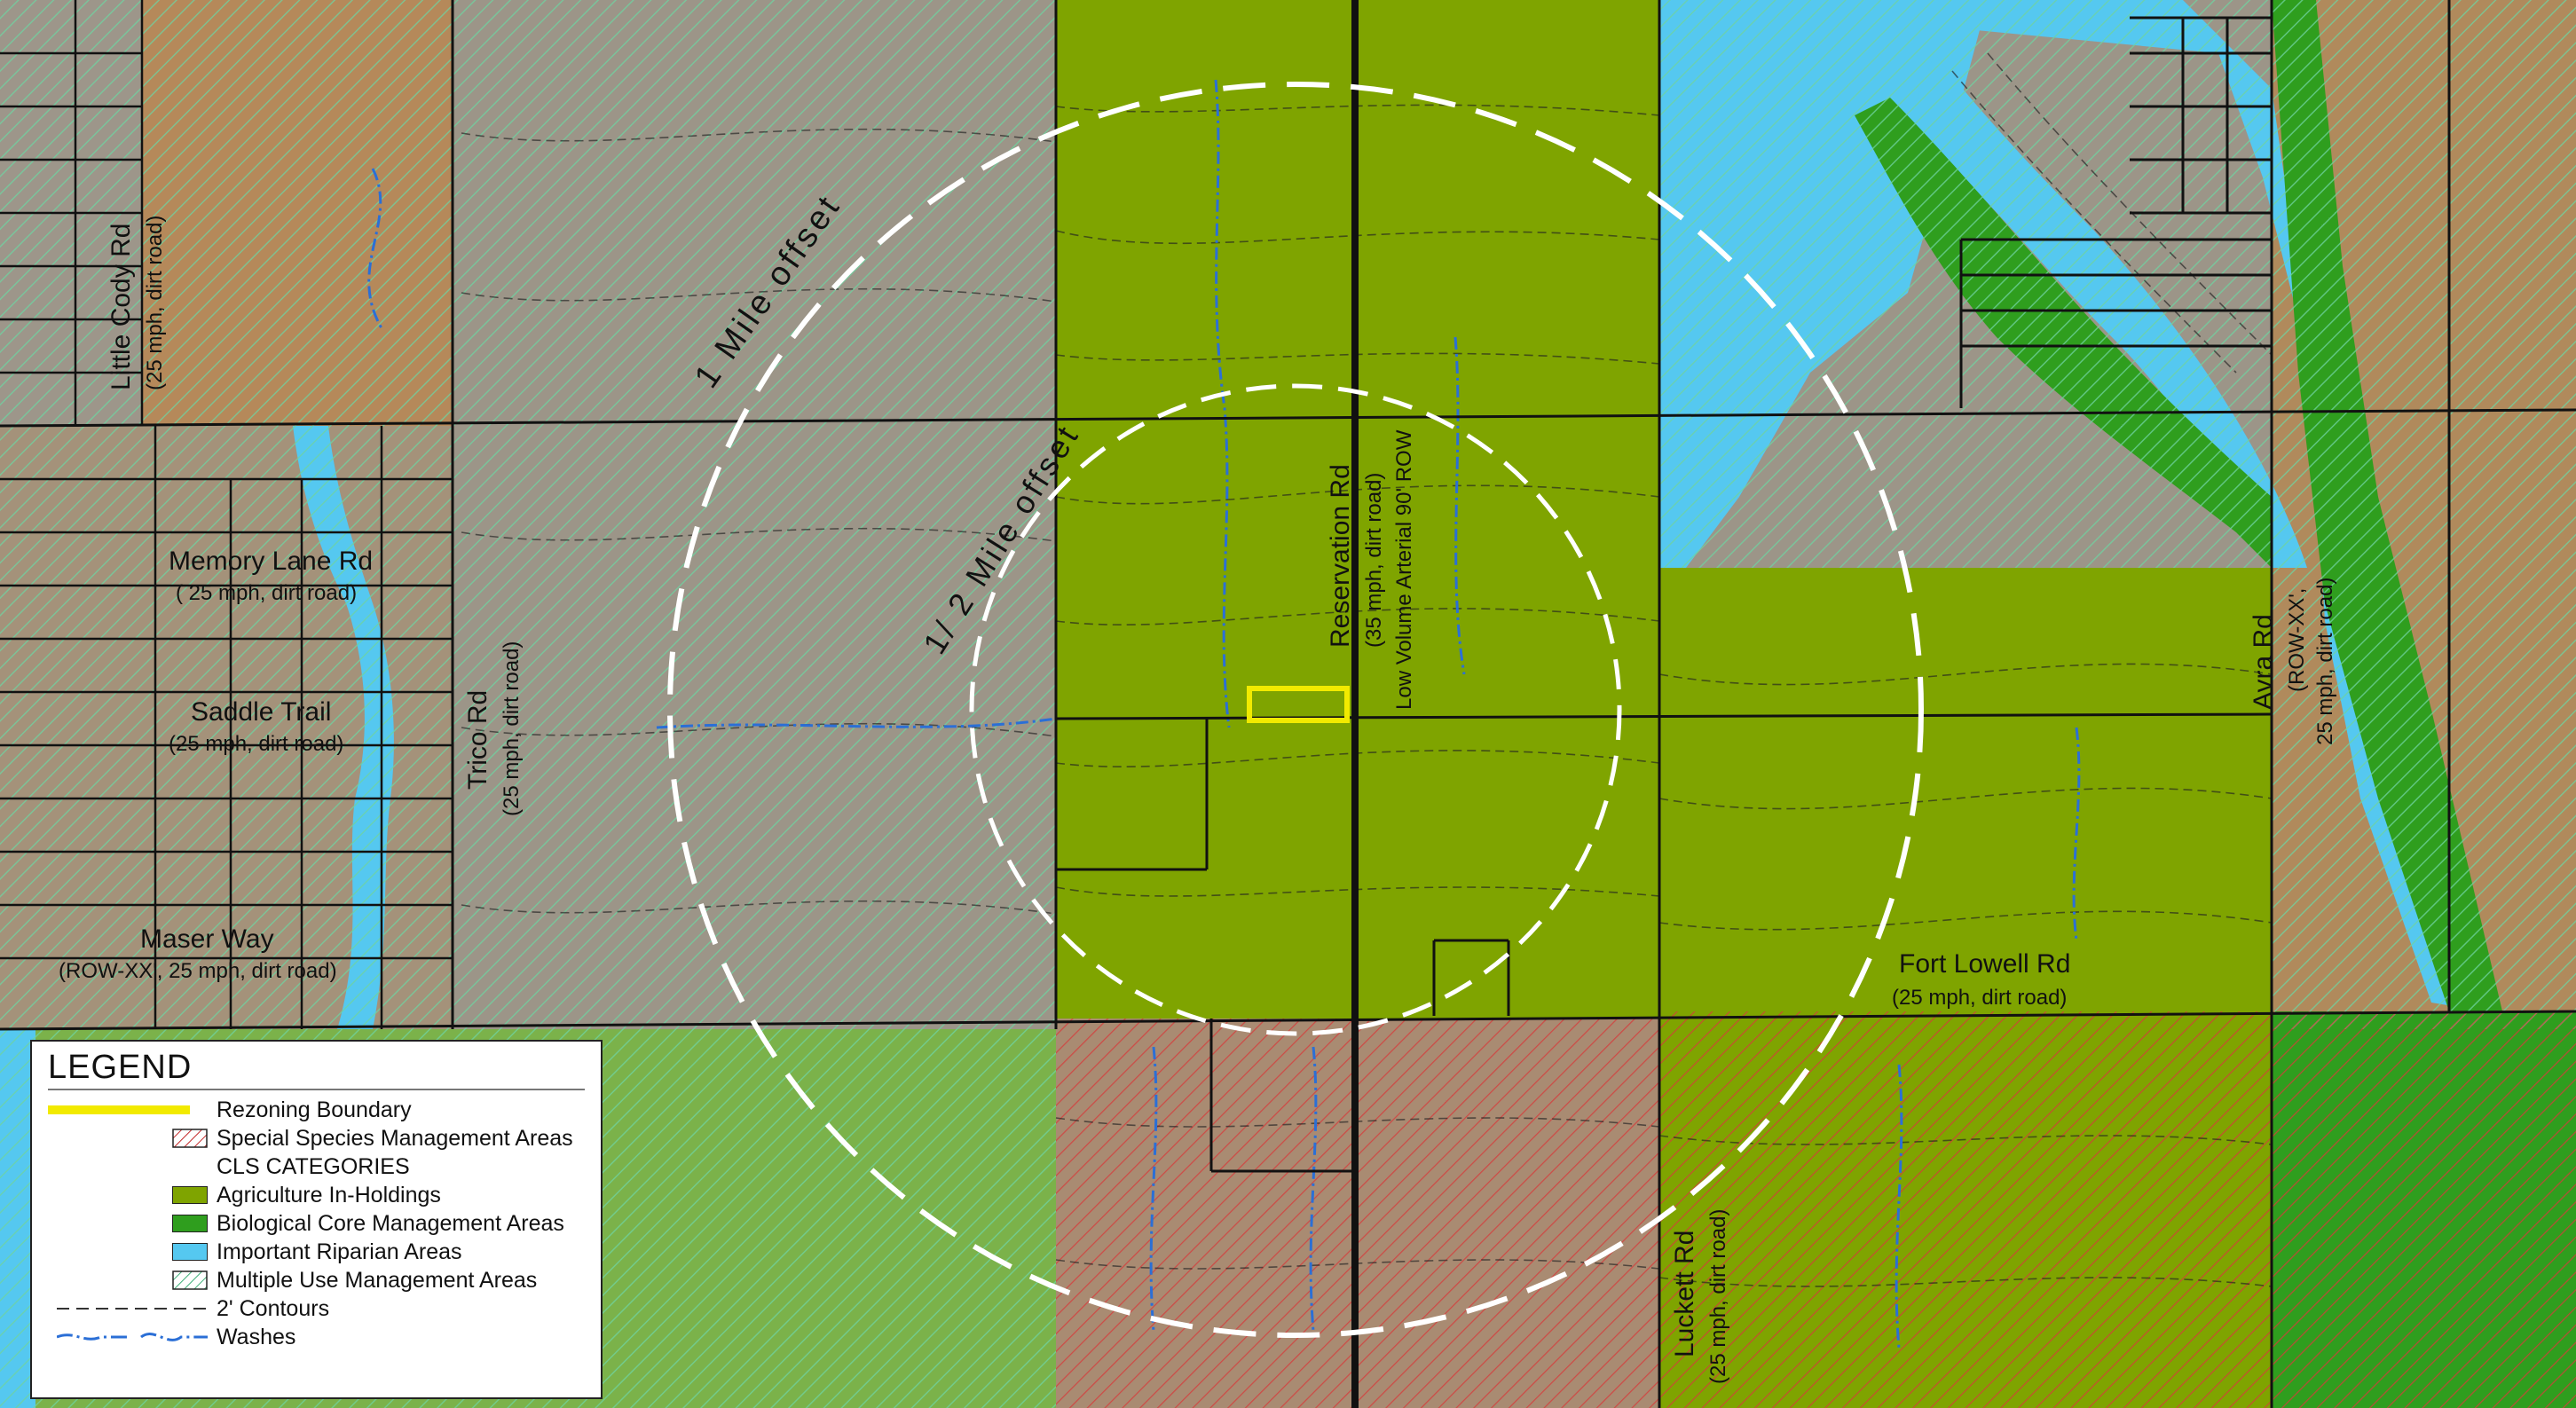 This screenshot has width=2576, height=1408. I want to click on legend-item-agriculture: Agriculture In-Holdings, so click(317, 1195).